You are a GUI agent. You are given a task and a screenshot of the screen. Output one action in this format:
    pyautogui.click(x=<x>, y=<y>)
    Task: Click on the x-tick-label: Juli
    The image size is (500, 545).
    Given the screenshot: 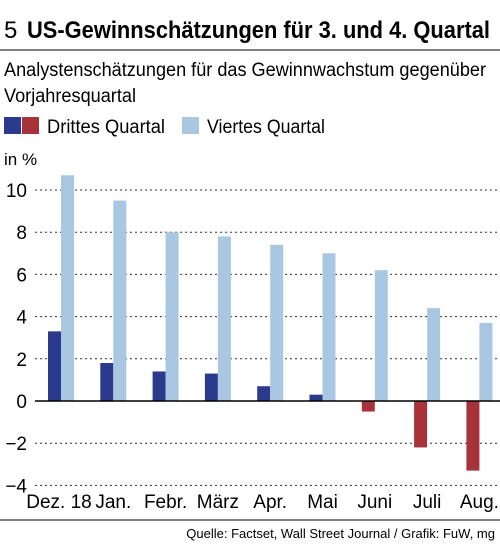 What is the action you would take?
    pyautogui.click(x=427, y=502)
    